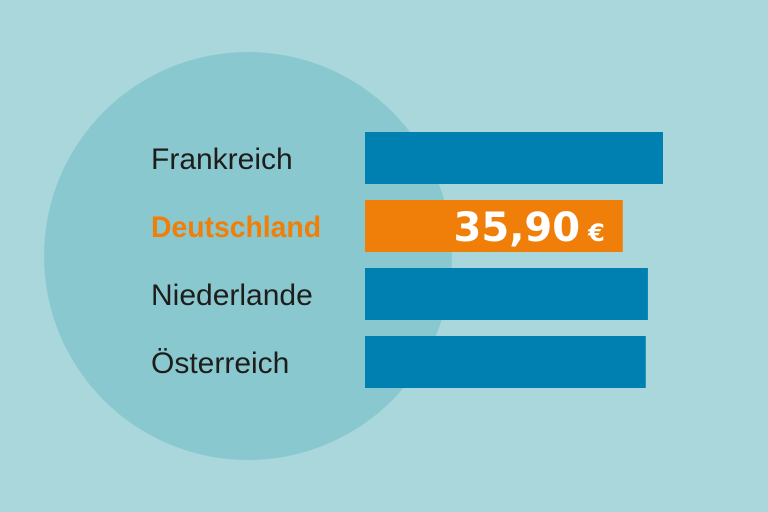 The width and height of the screenshot is (768, 512). I want to click on category-label-frankreich: Frankreich, so click(222, 159).